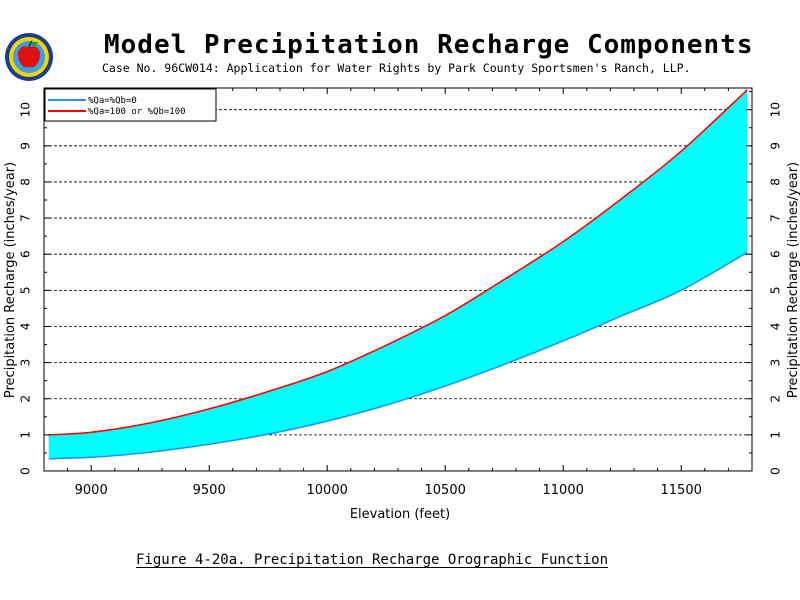  Describe the element at coordinates (26, 182) in the screenshot. I see `y-tick-label-left: 8` at that location.